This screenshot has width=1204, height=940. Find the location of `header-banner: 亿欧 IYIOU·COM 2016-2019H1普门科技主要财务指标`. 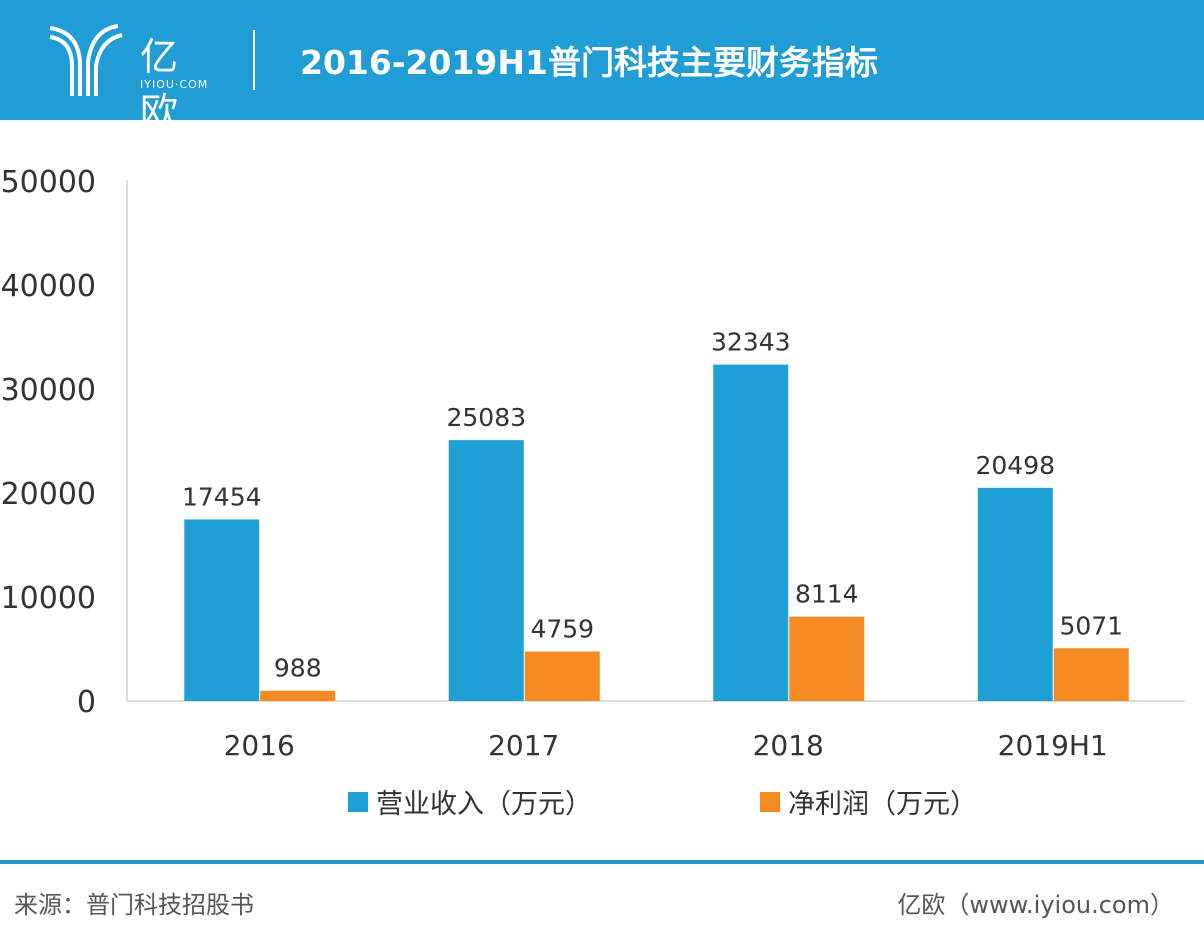

header-banner: 亿欧 IYIOU·COM 2016-2019H1普门科技主要财务指标 is located at coordinates (602, 67).